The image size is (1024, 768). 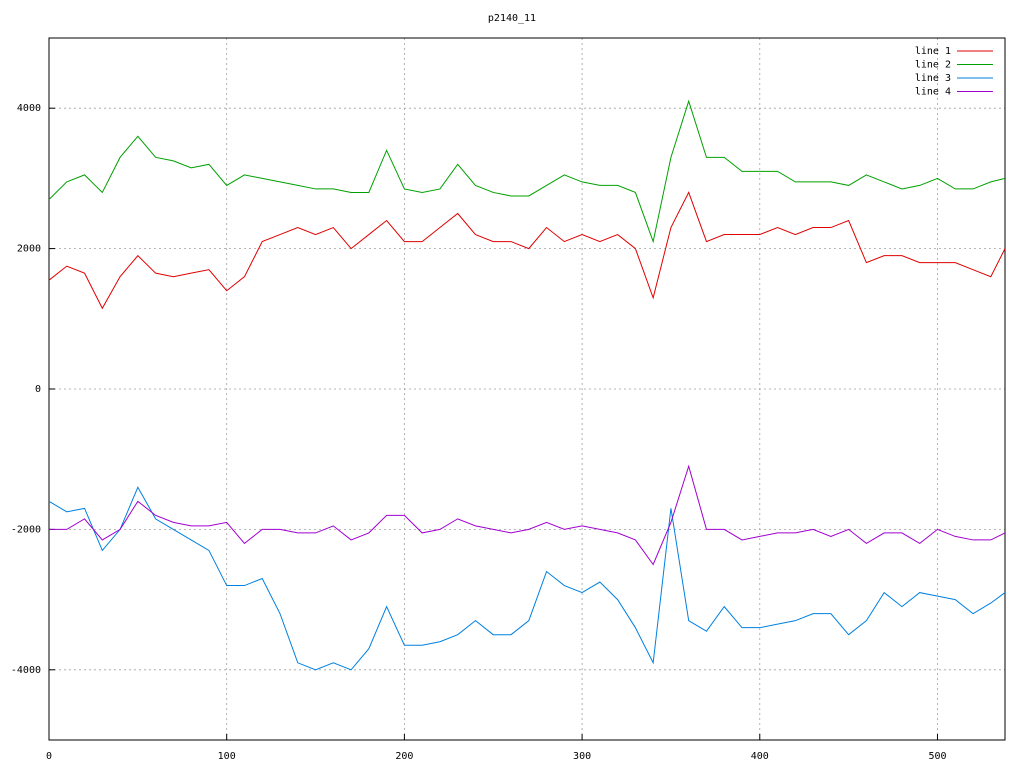 I want to click on legend-label: line 1, so click(x=933, y=51).